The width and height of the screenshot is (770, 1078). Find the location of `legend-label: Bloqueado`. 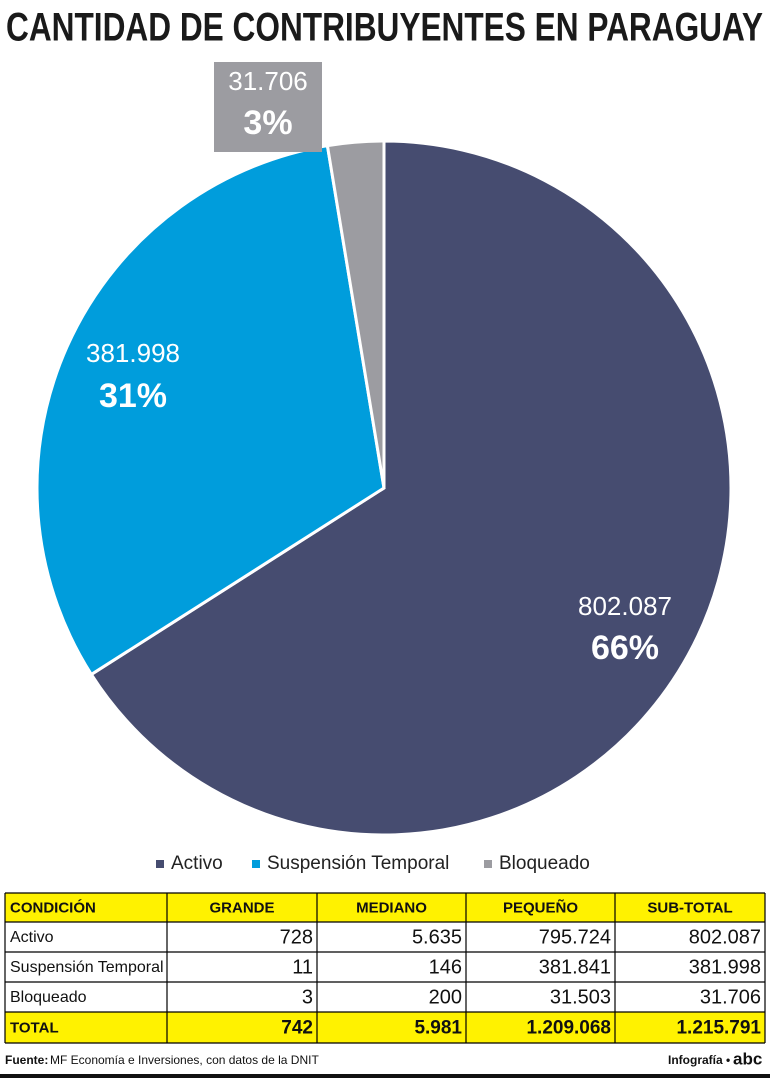

legend-label: Bloqueado is located at coordinates (544, 863).